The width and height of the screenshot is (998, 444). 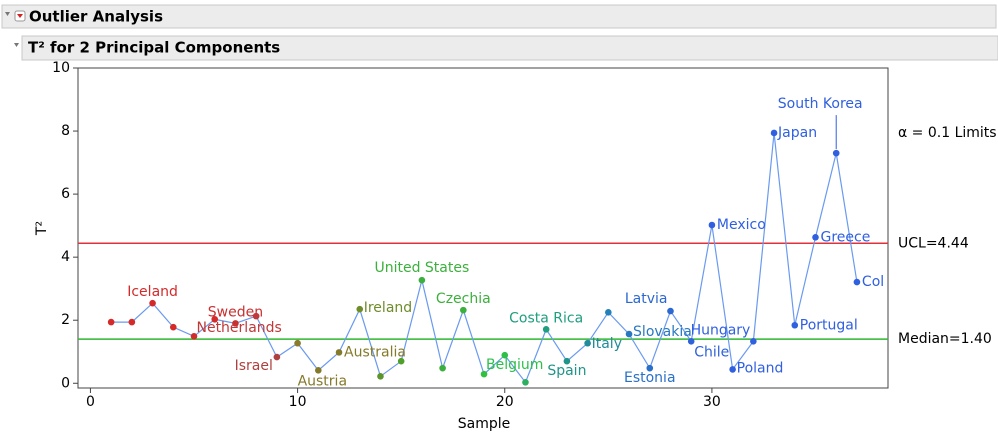 I want to click on point-label: Japan, so click(x=797, y=133).